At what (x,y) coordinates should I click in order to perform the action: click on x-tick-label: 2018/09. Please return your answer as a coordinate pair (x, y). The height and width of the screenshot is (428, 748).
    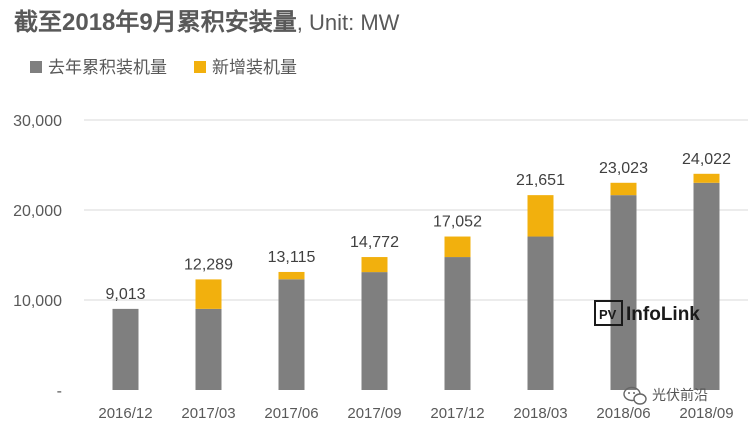
    Looking at the image, I should click on (706, 413).